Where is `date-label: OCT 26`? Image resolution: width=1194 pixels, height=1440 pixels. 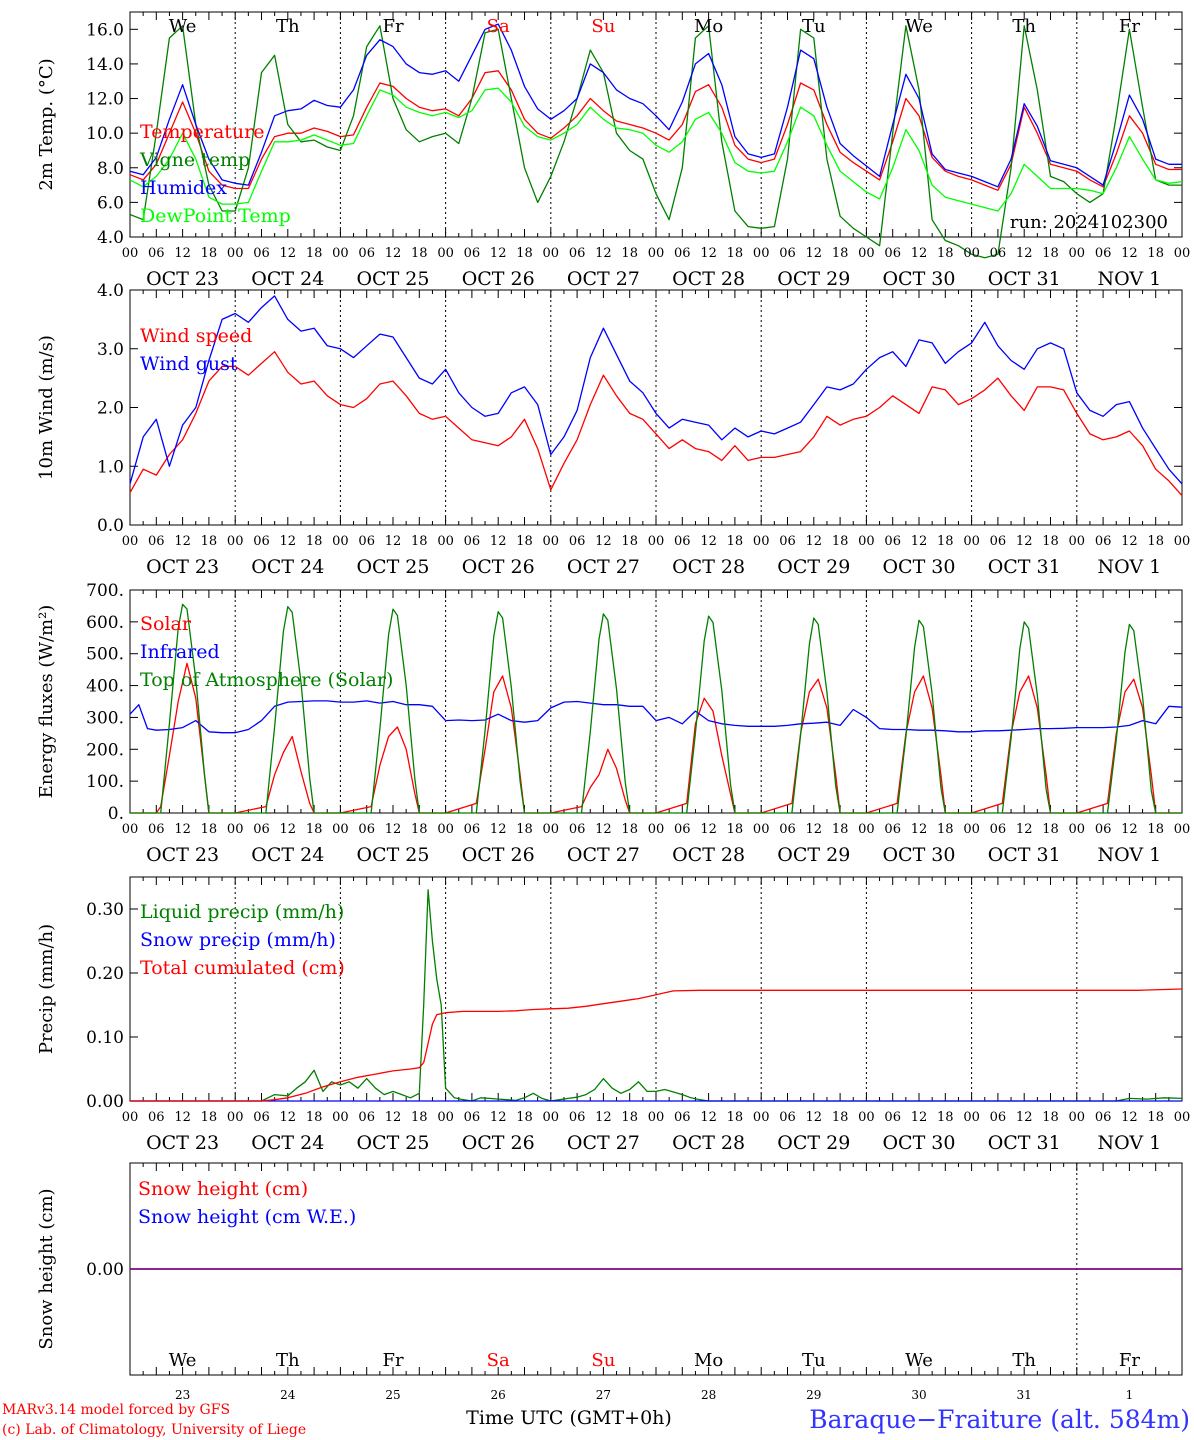
date-label: OCT 26 is located at coordinates (498, 279).